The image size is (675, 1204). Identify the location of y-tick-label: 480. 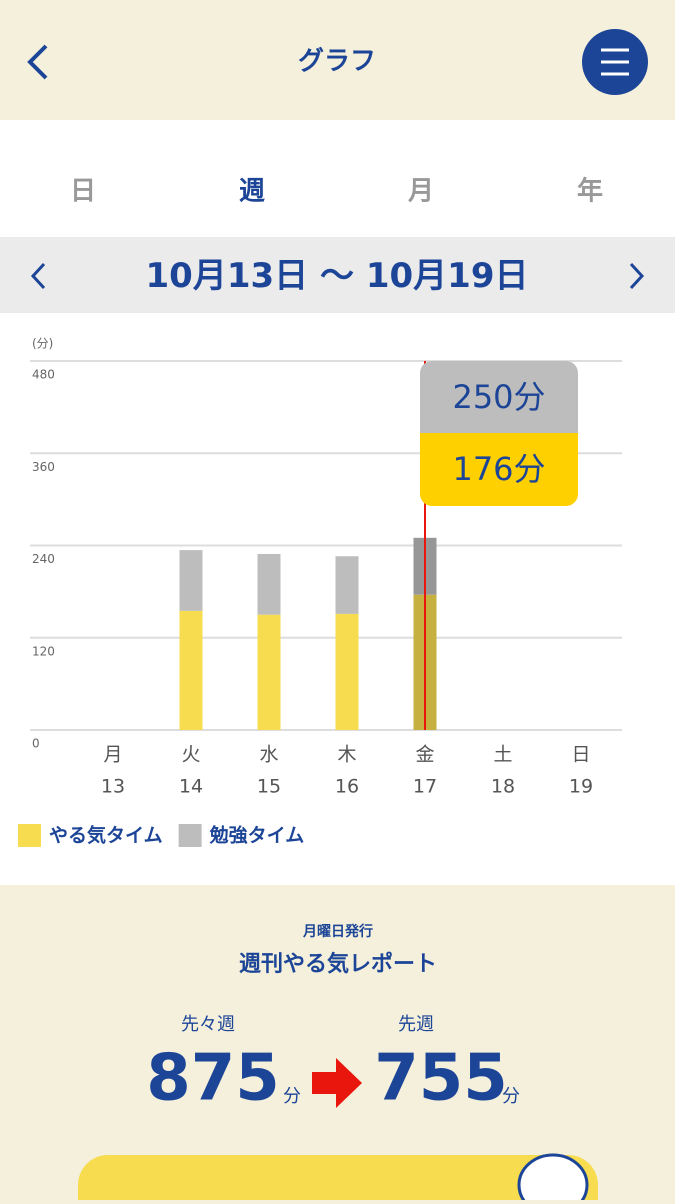
(43, 375).